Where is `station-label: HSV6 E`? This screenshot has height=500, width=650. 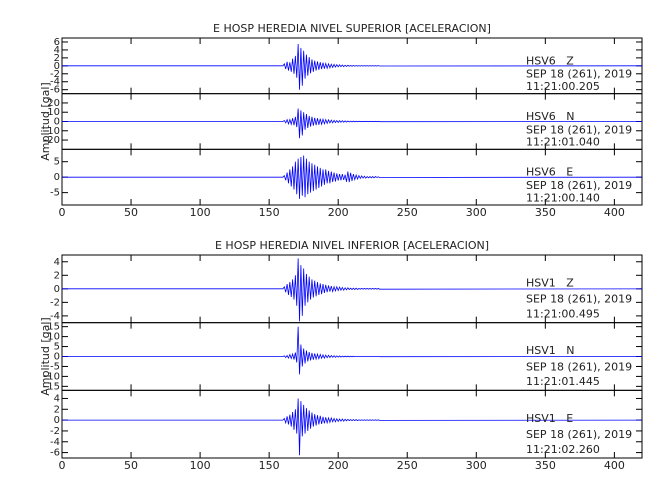 station-label: HSV6 E is located at coordinates (549, 172).